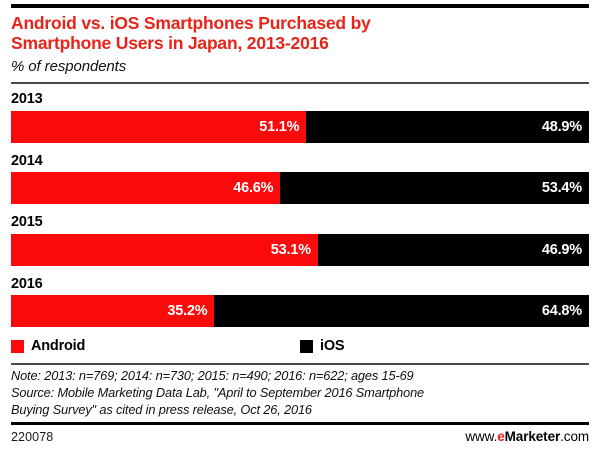 The image size is (600, 470). What do you see at coordinates (300, 436) in the screenshot?
I see `chart-footer: 220078 www.eMarketer.com` at bounding box center [300, 436].